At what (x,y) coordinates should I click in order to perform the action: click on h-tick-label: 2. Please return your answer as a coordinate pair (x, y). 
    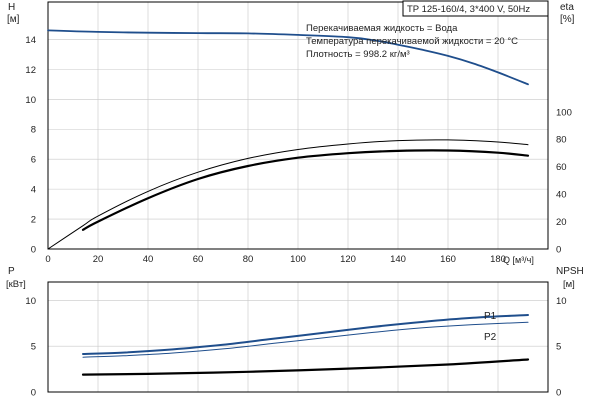
    Looking at the image, I should click on (33, 220).